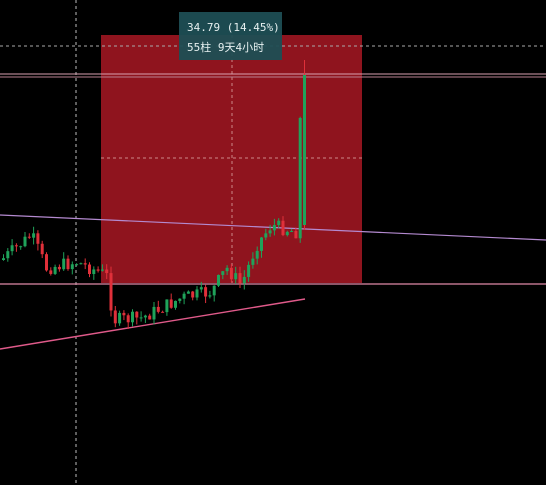  Describe the element at coordinates (233, 27) in the screenshot. I see `tooltip-change: 34.79 (14.45%)` at that location.